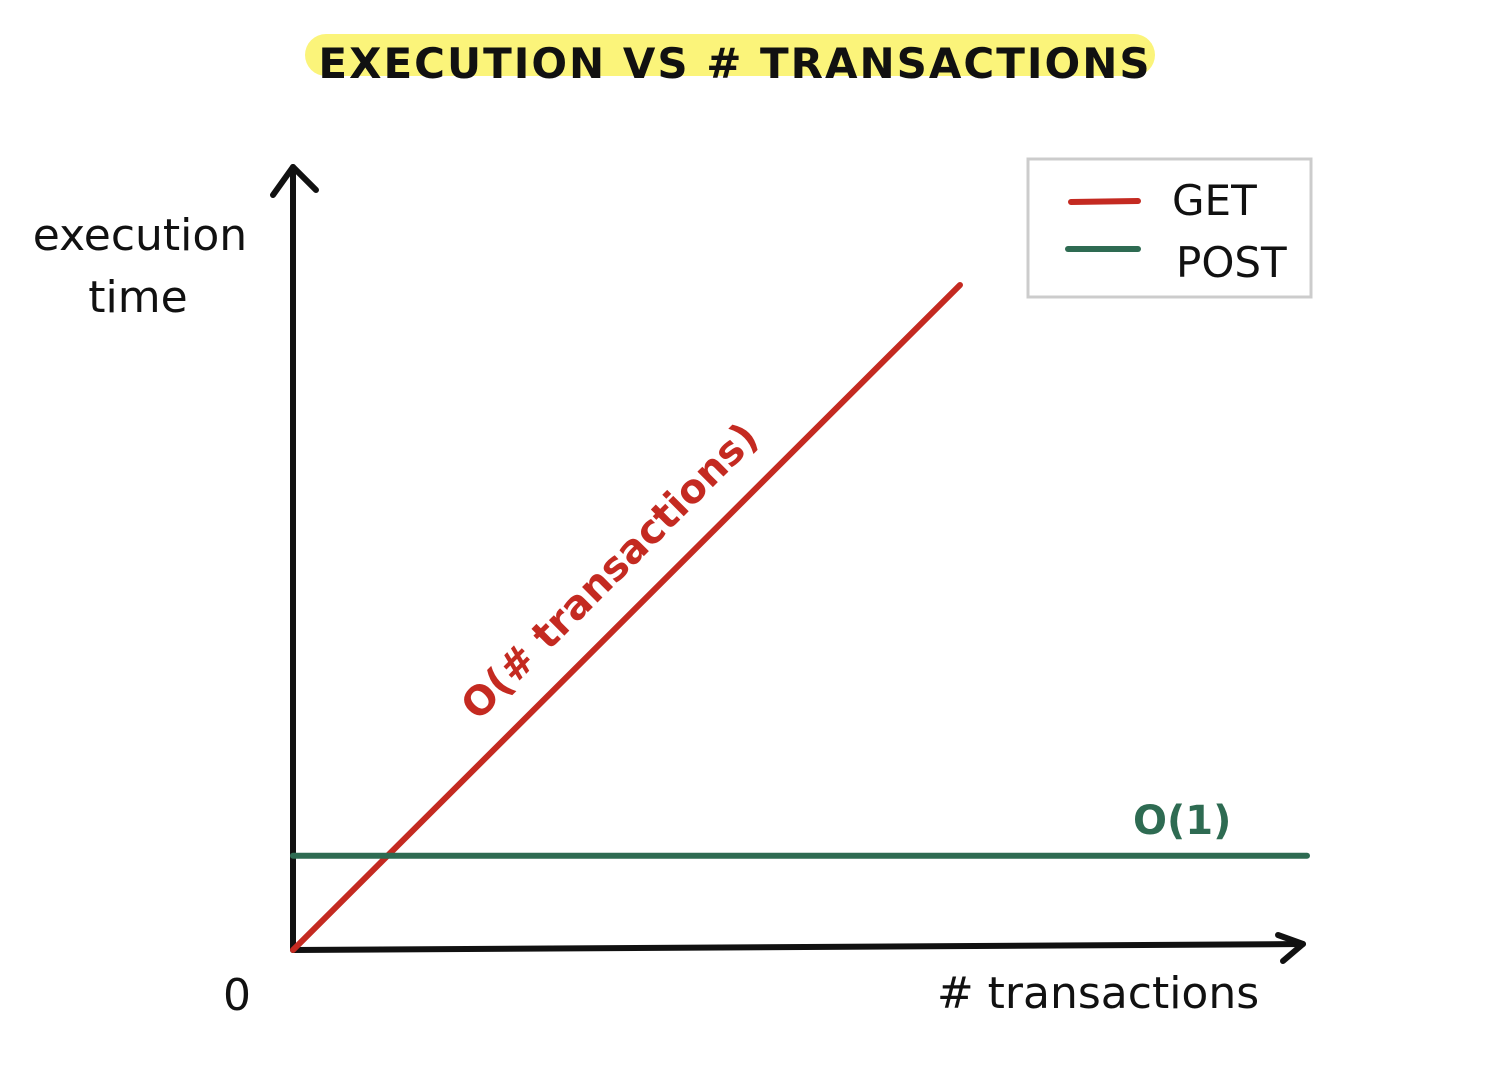 This screenshot has height=1072, width=1487. Describe the element at coordinates (140, 235) in the screenshot. I see `y-axis-label-line-1: execution` at that location.